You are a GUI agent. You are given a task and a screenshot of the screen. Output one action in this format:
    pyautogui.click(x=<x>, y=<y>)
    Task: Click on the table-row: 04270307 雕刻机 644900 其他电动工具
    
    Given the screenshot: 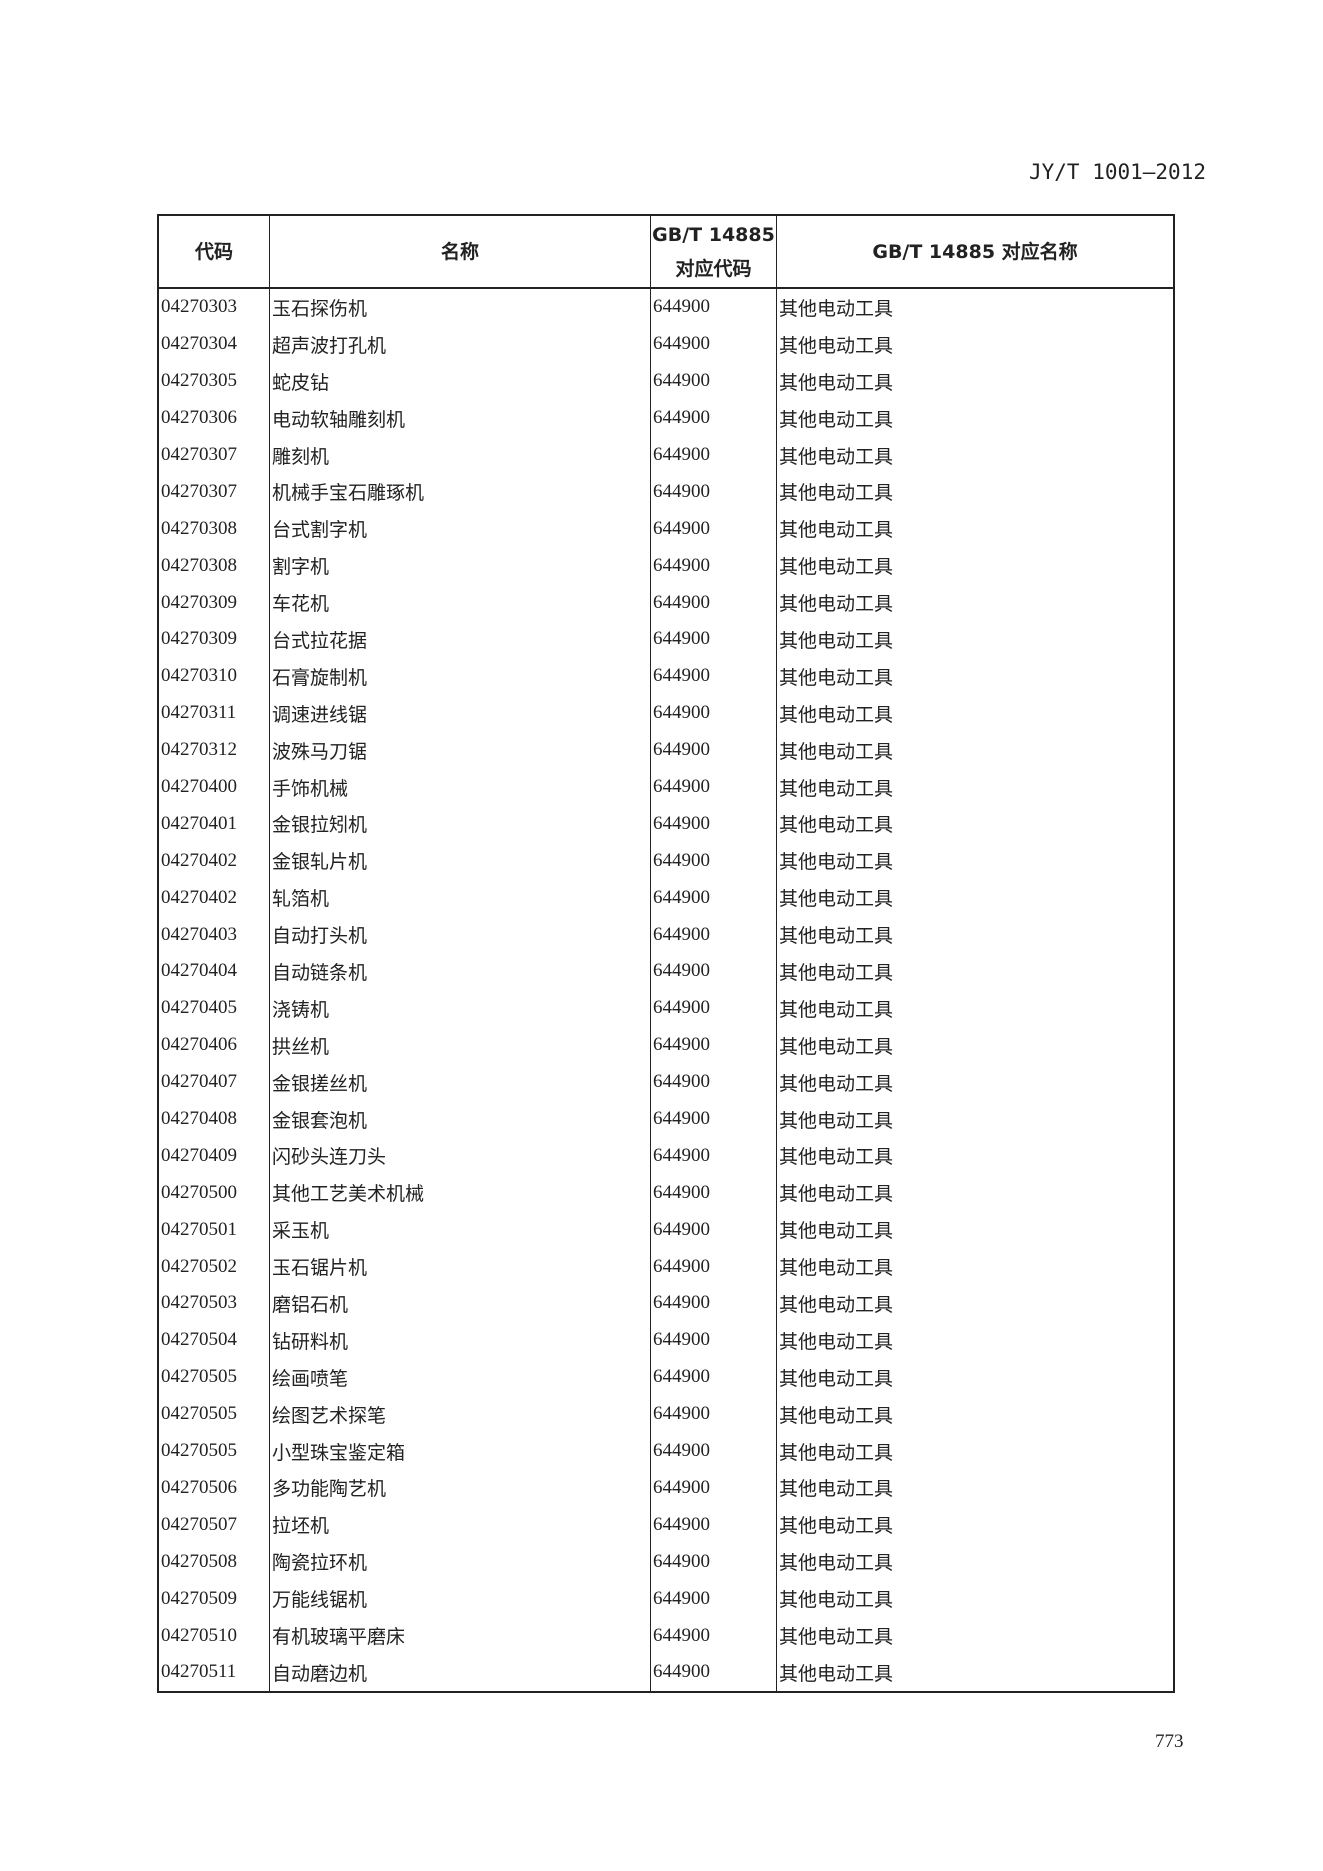 What is the action you would take?
    pyautogui.click(x=666, y=455)
    